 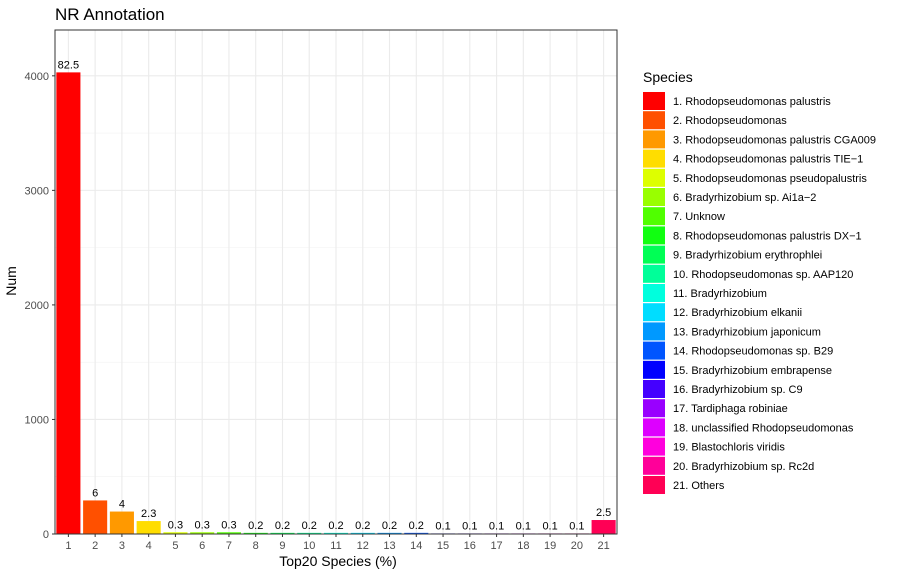 What do you see at coordinates (202, 546) in the screenshot?
I see `x-tick-label: 6` at bounding box center [202, 546].